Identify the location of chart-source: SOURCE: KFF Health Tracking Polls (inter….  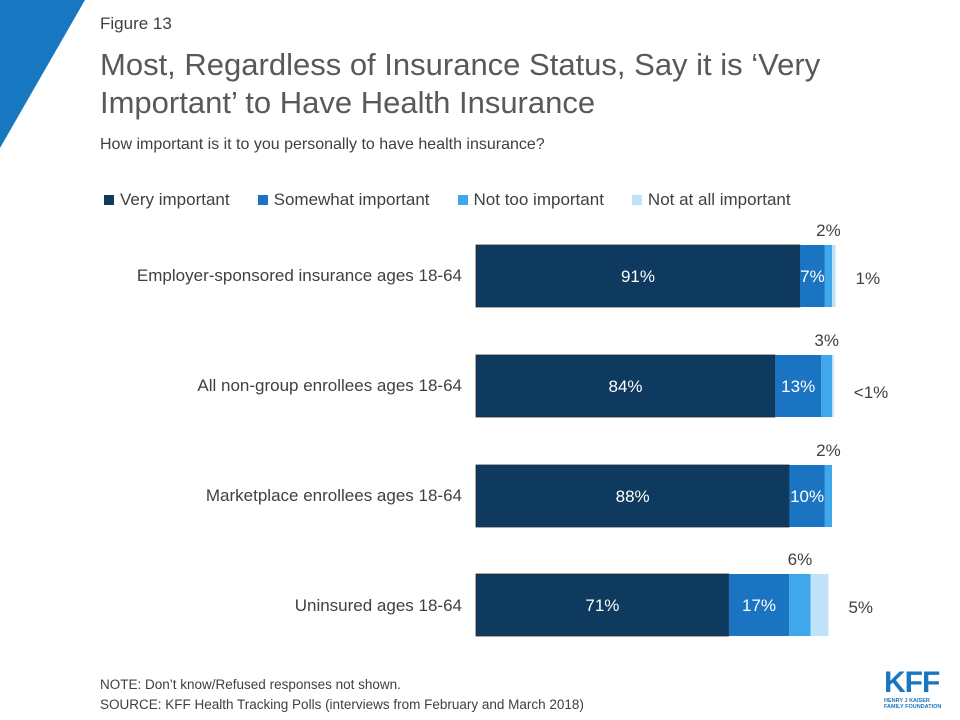
(342, 704).